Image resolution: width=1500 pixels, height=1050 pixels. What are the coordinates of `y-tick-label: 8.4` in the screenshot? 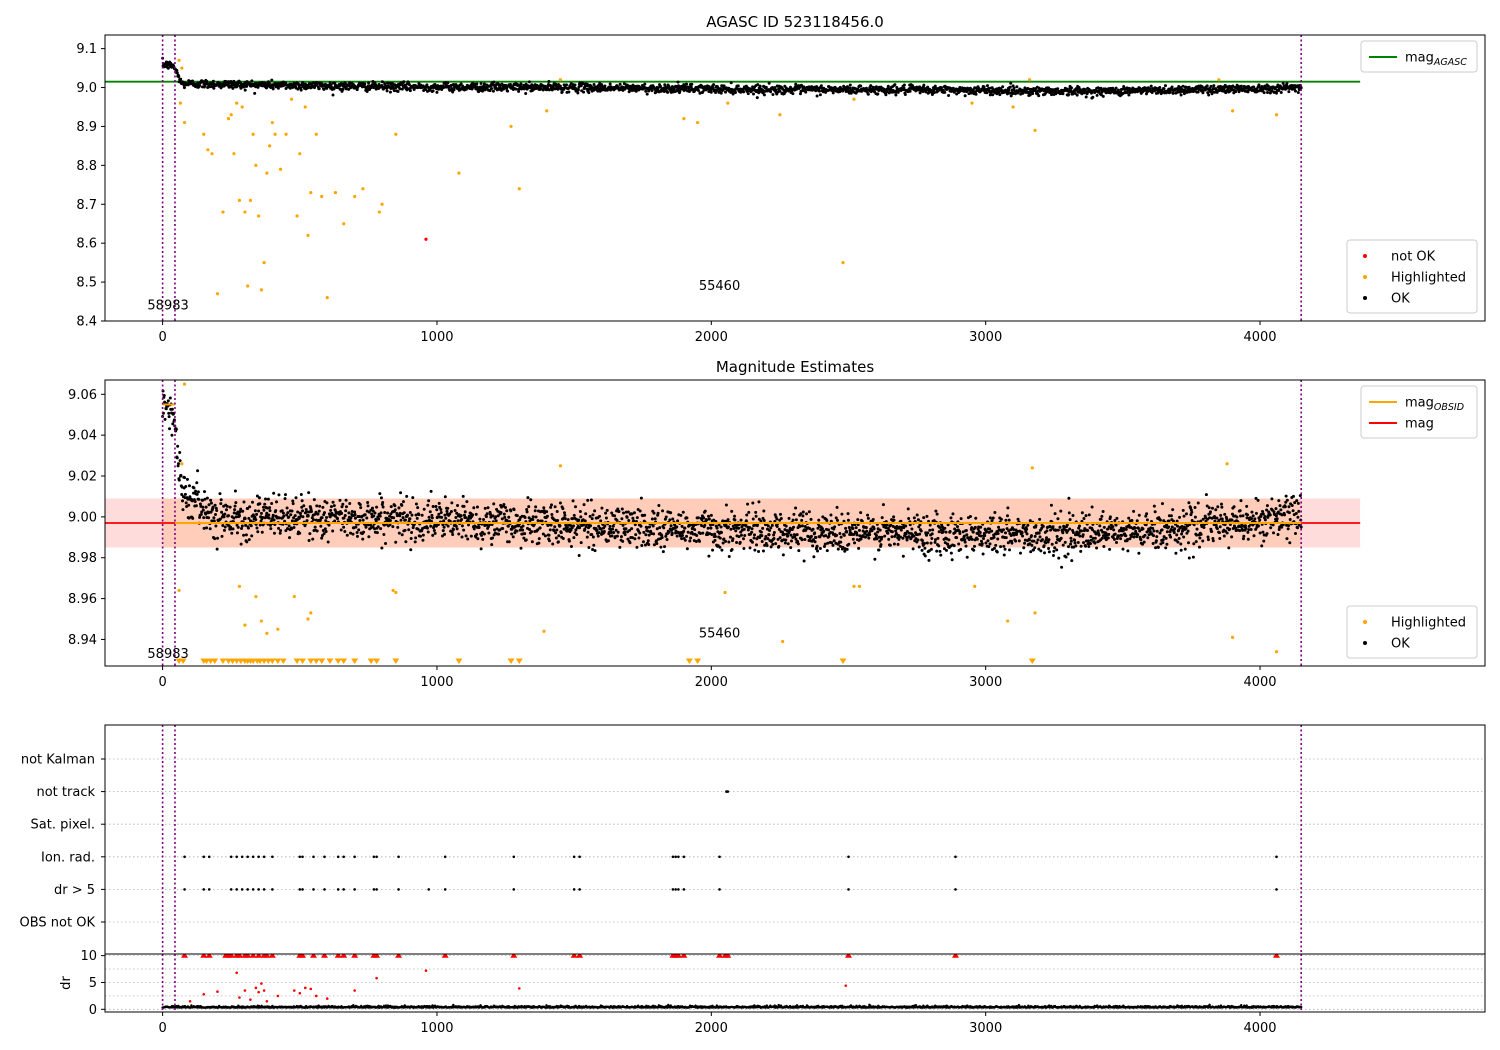 It's located at (86, 322).